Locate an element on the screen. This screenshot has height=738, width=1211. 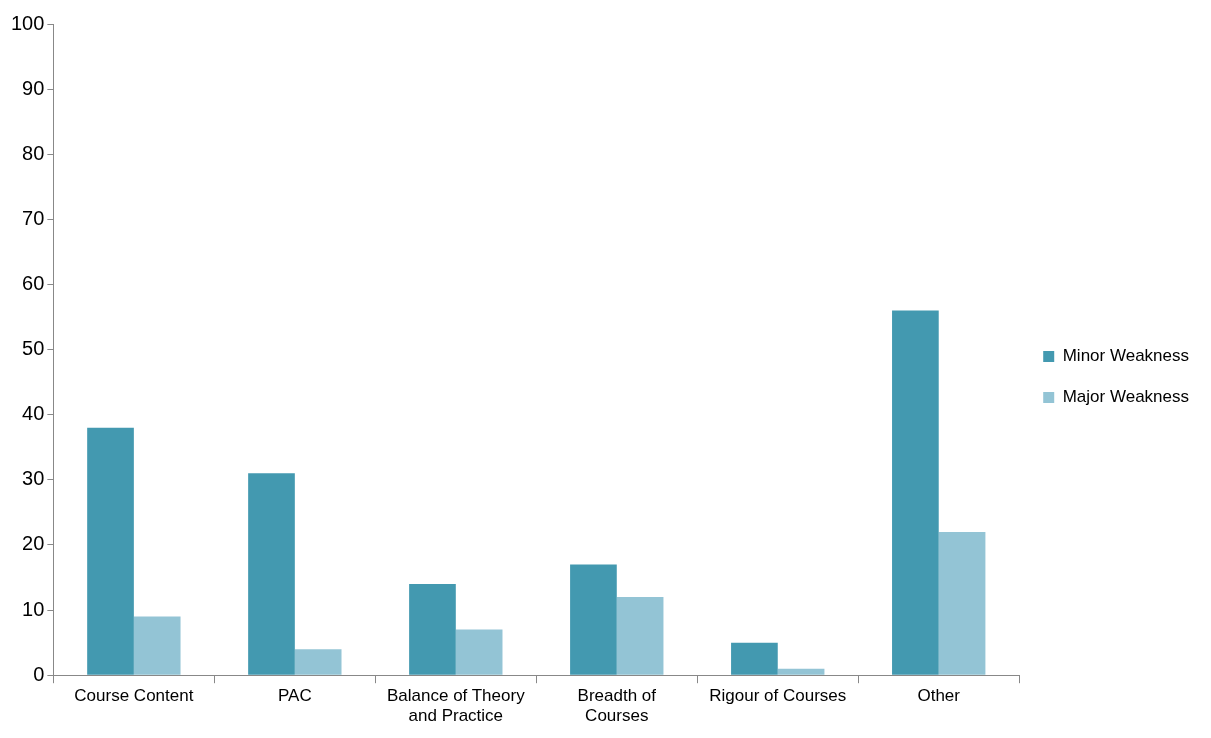
y-tick-label: 0 is located at coordinates (39, 673).